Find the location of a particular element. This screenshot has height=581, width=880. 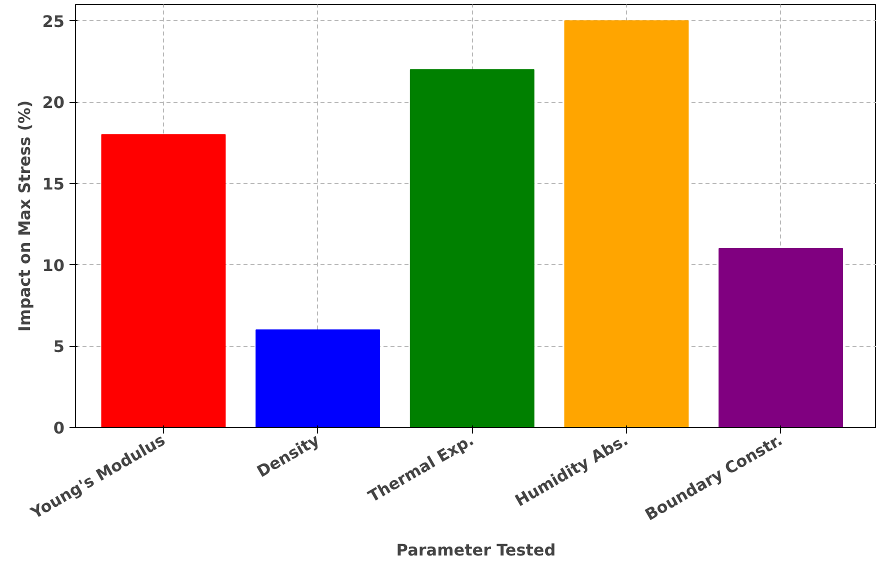

y-tick-label: 25 is located at coordinates (53, 21).